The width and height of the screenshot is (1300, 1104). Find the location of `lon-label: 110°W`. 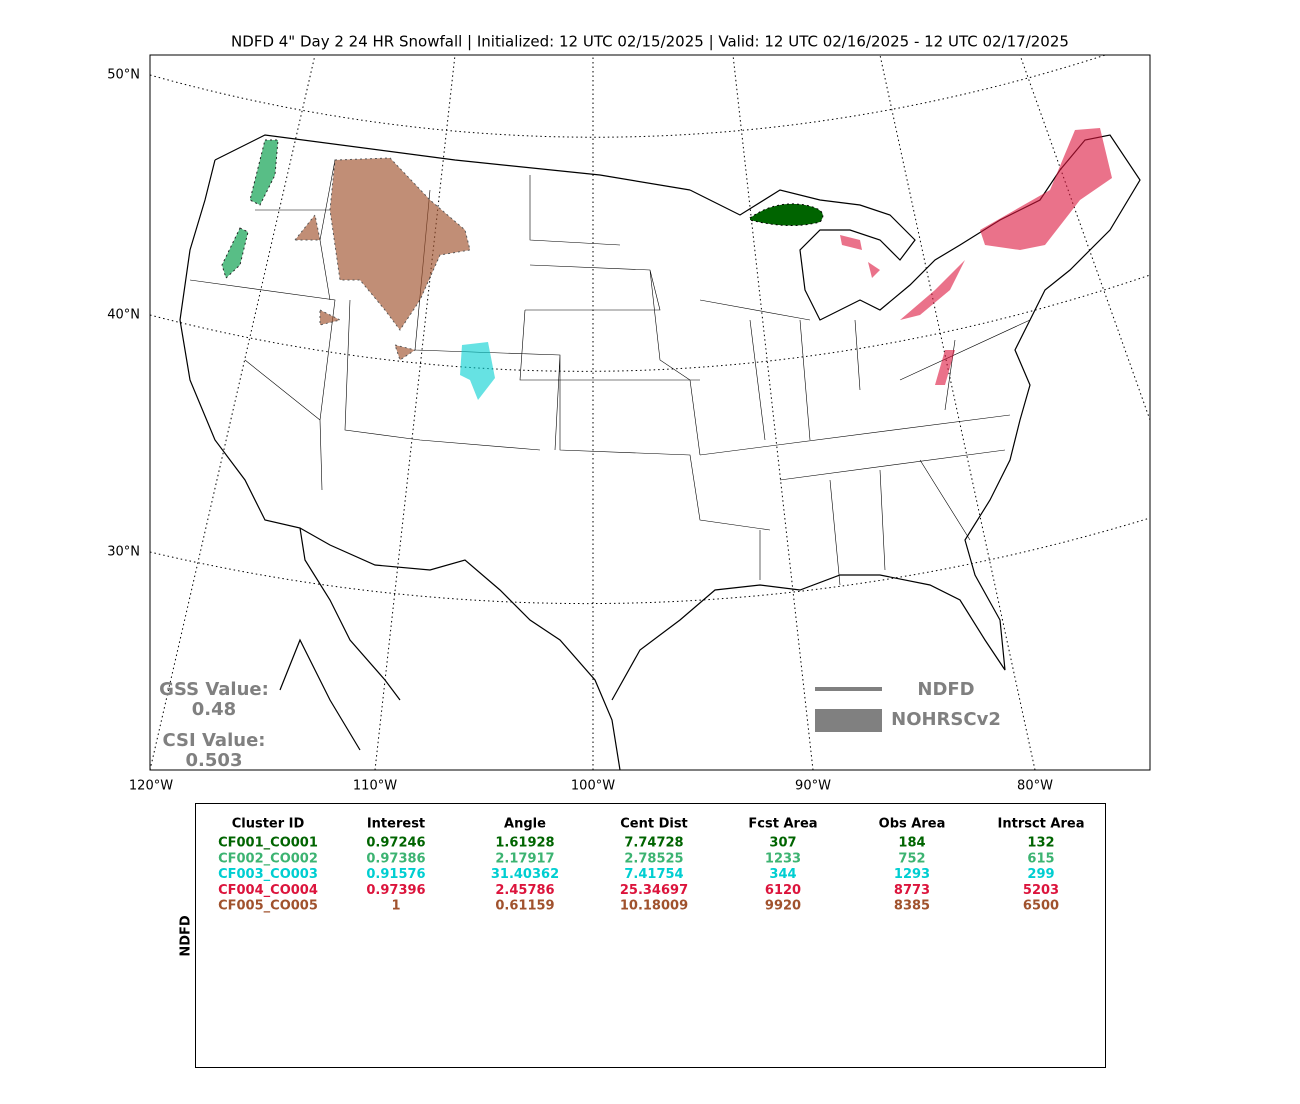

lon-label: 110°W is located at coordinates (375, 786).